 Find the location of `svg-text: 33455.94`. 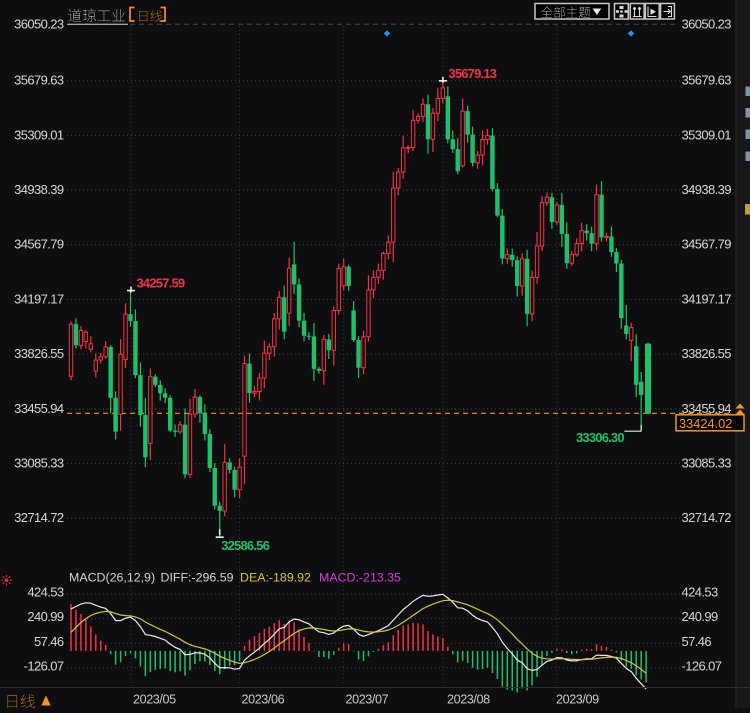

svg-text: 33455.94 is located at coordinates (39, 408).